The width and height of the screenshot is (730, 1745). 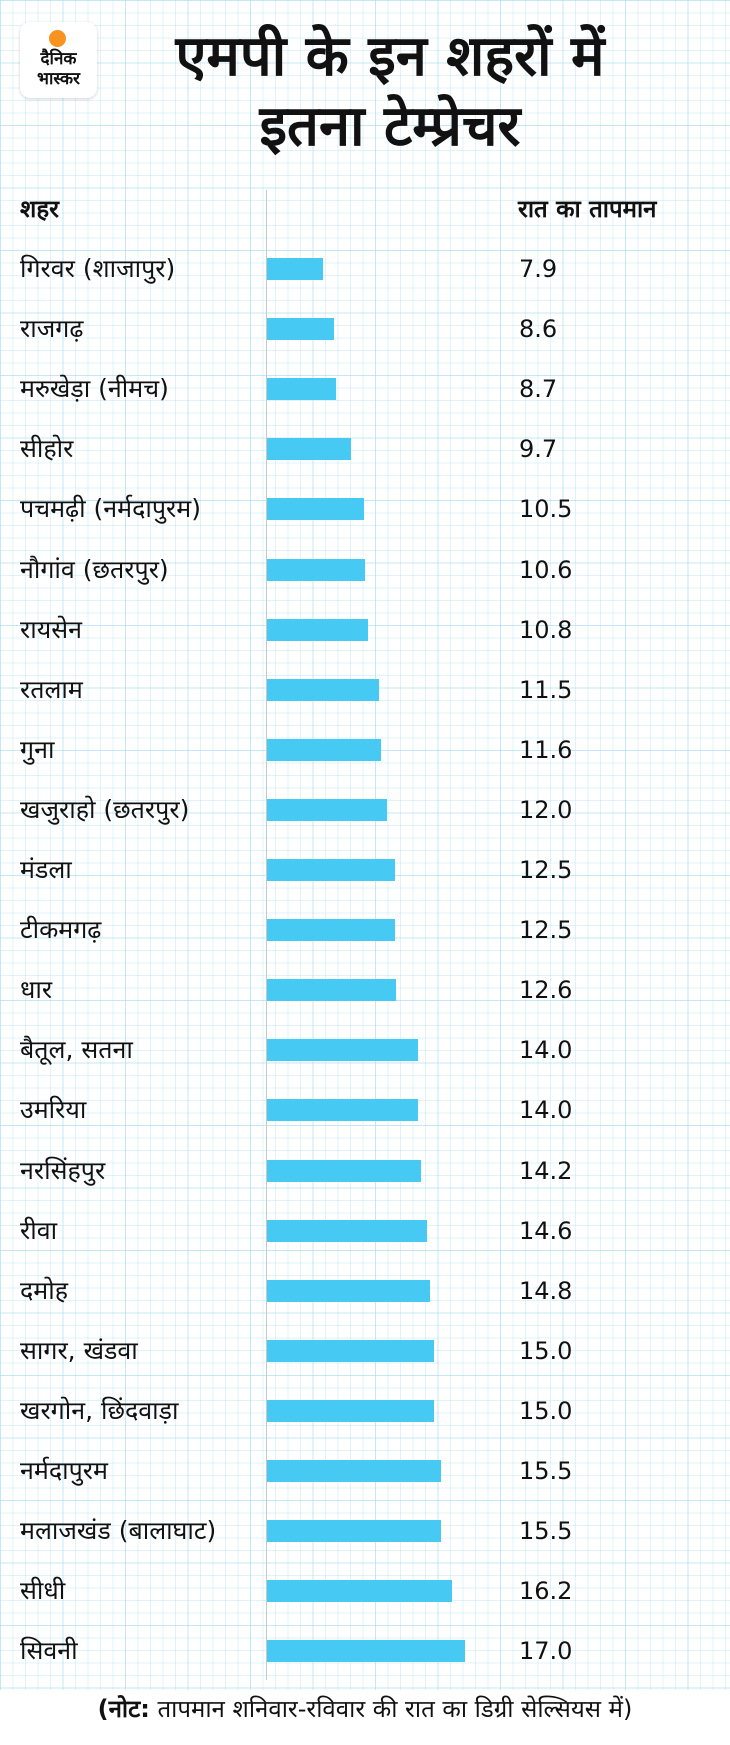 What do you see at coordinates (546, 1290) in the screenshot?
I see `temperature-value-label: 14.8` at bounding box center [546, 1290].